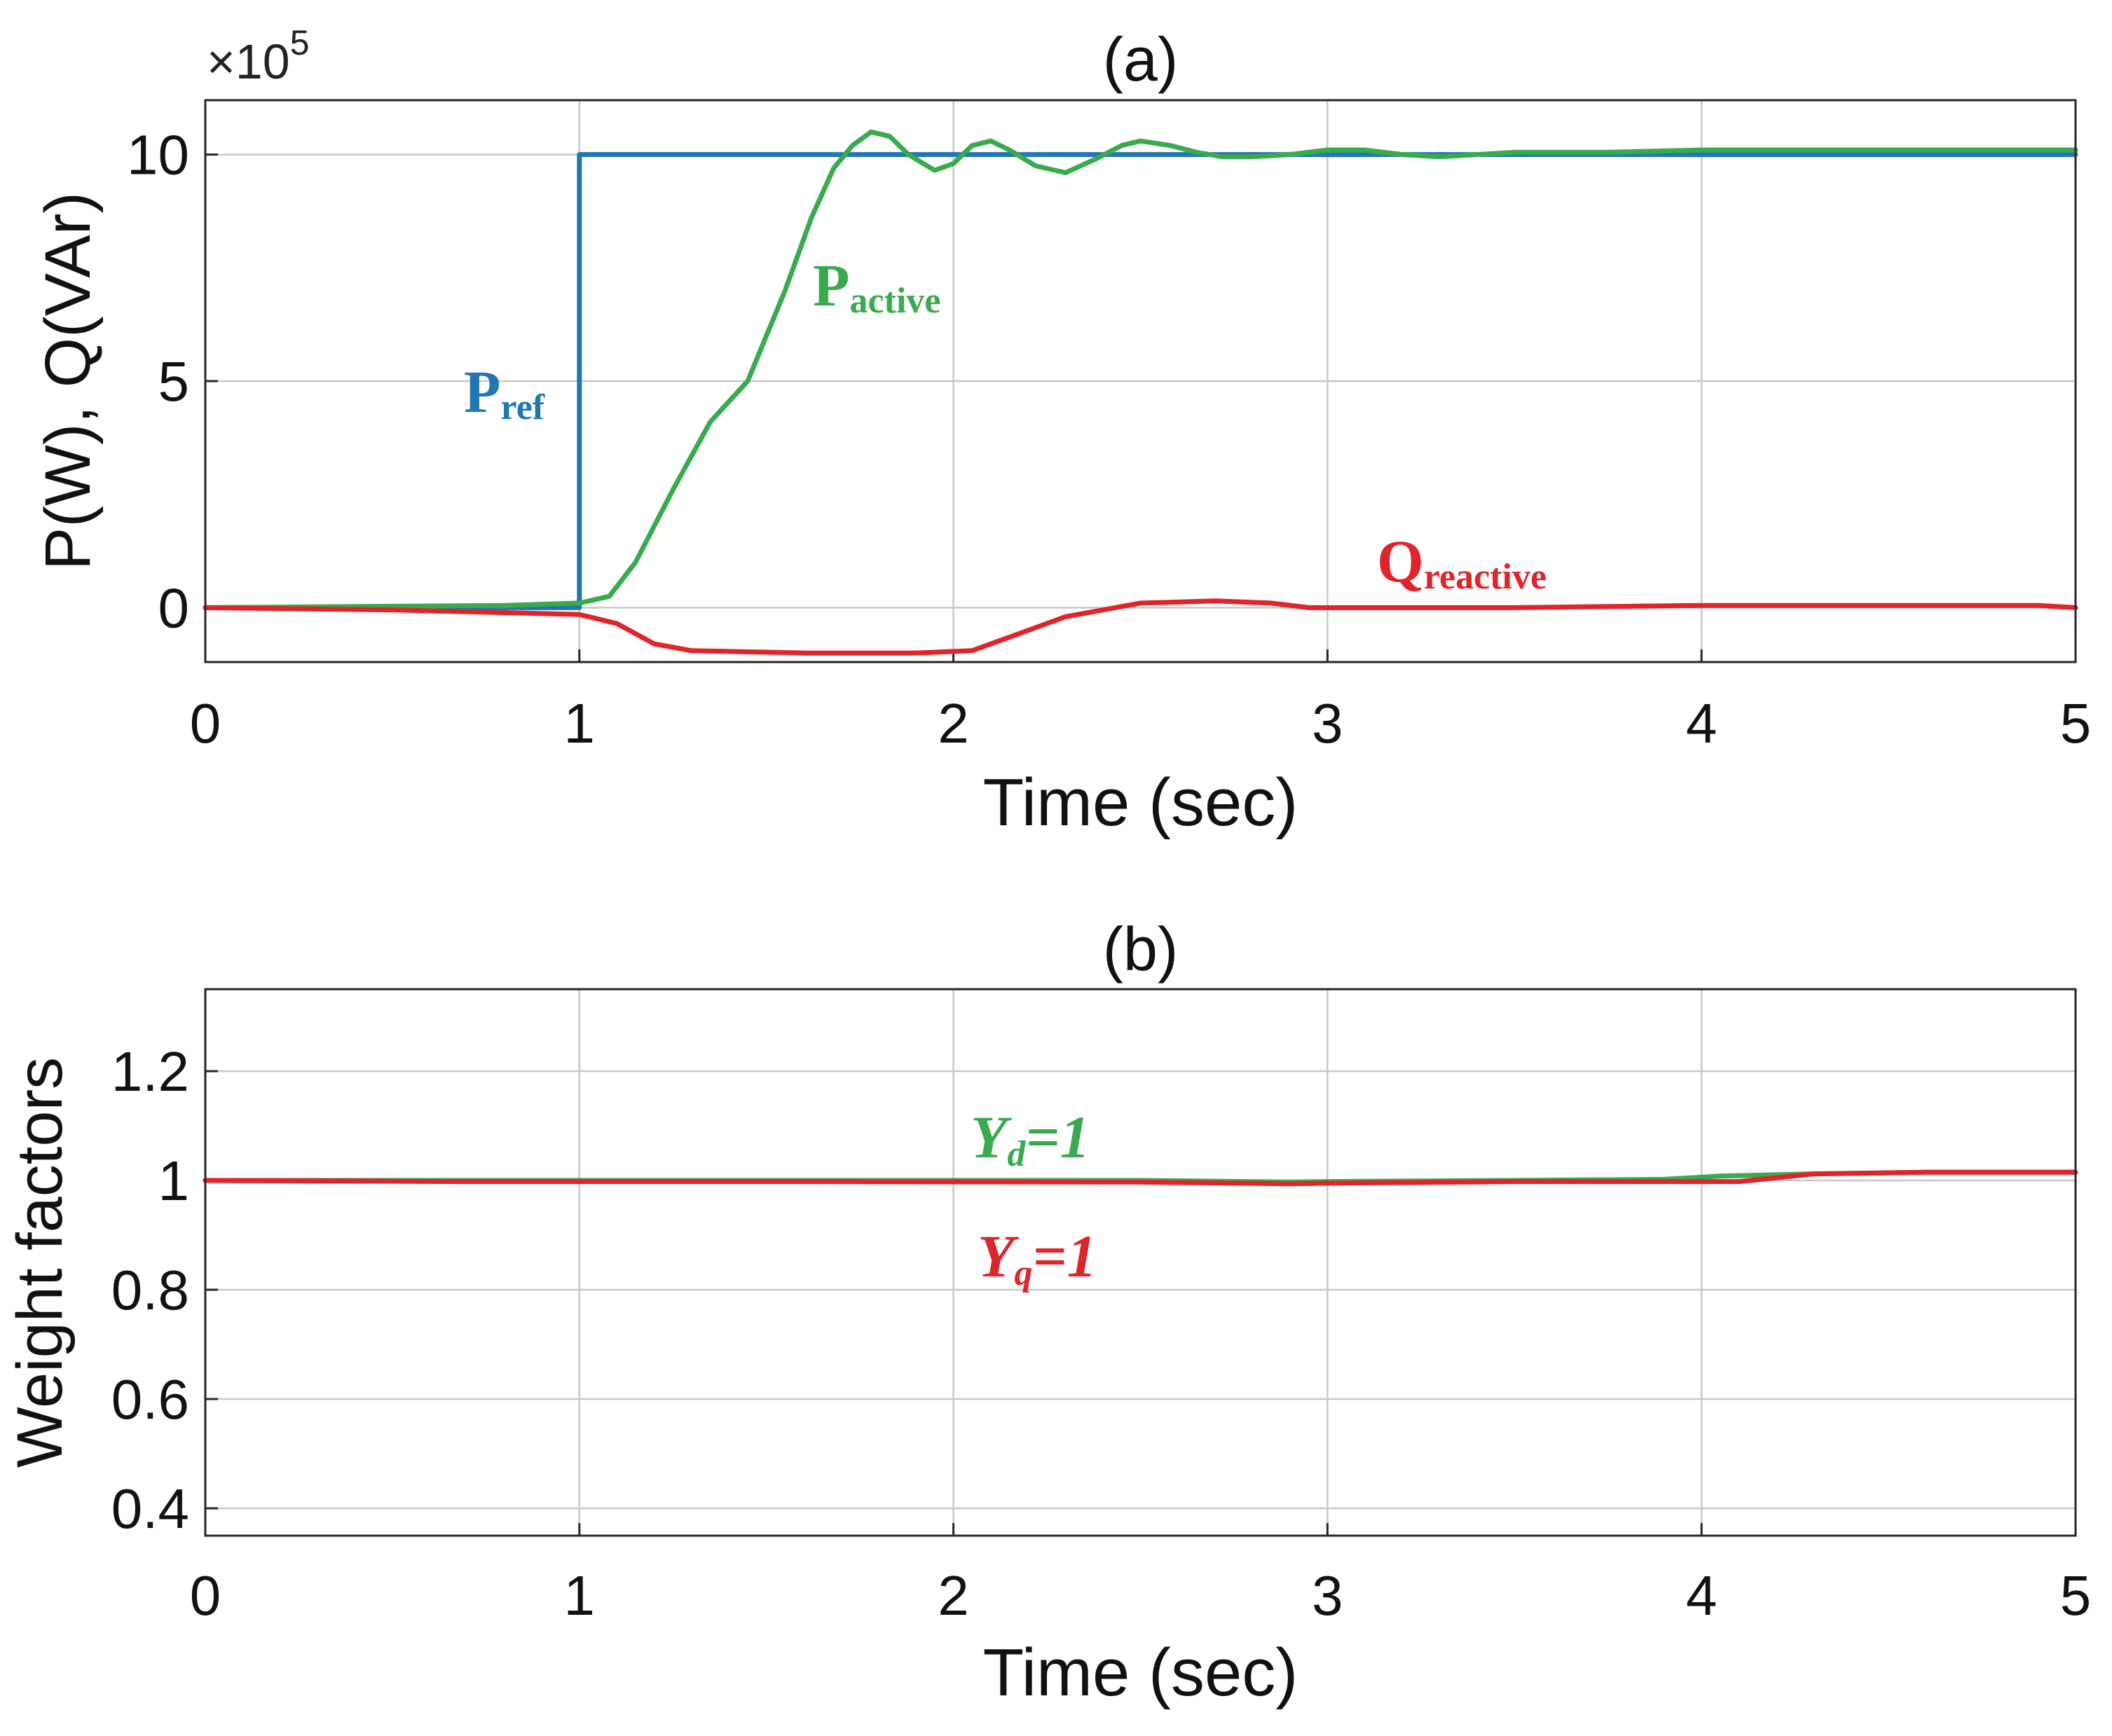  I want to click on series-label-qreactive: Qreactive, so click(1462, 562).